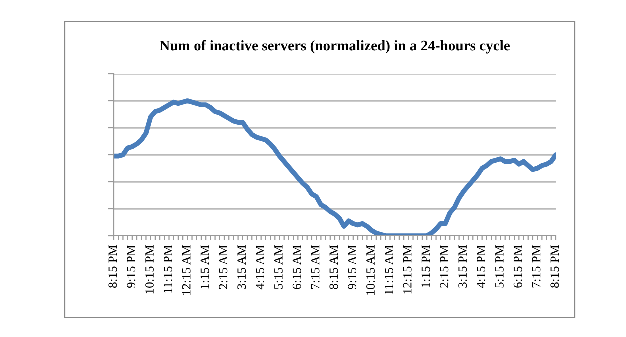 The image size is (626, 337). I want to click on x-tick-label: 10:15 AM, so click(371, 270).